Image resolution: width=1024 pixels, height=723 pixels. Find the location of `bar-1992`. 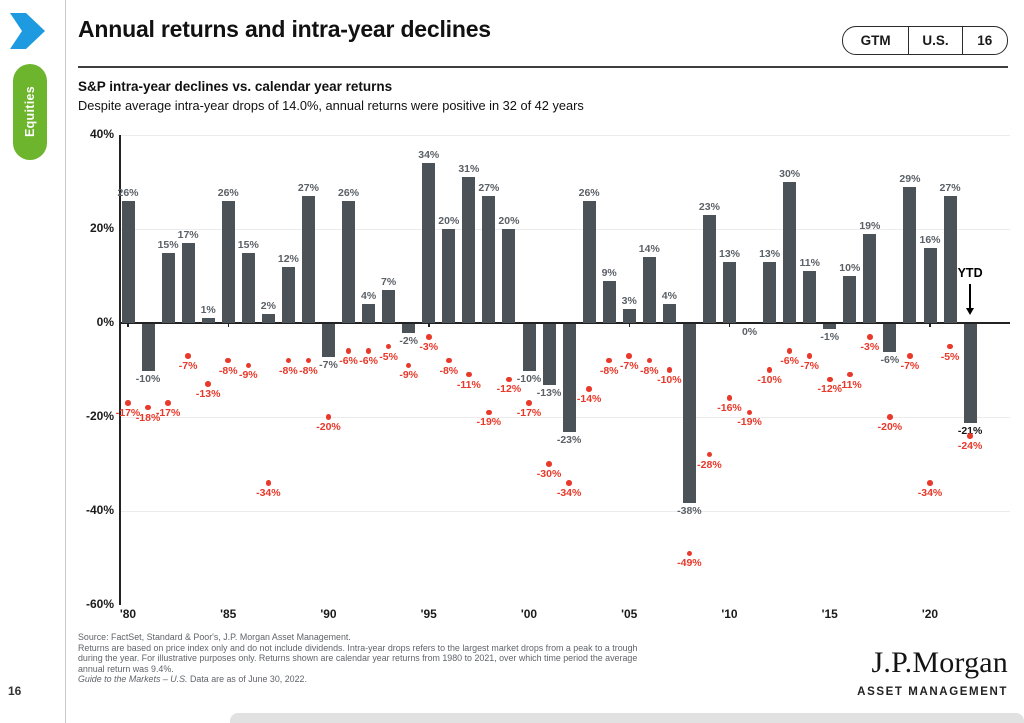

bar-1992 is located at coordinates (369, 313).